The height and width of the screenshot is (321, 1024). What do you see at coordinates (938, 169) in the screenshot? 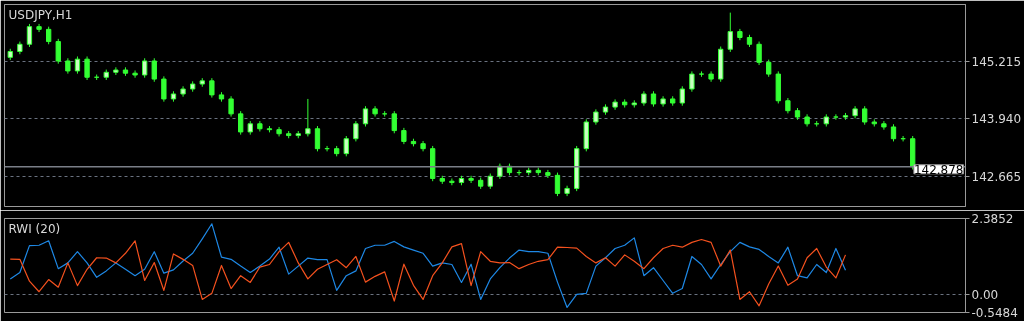
I see `ref-line-label: 142.878` at bounding box center [938, 169].